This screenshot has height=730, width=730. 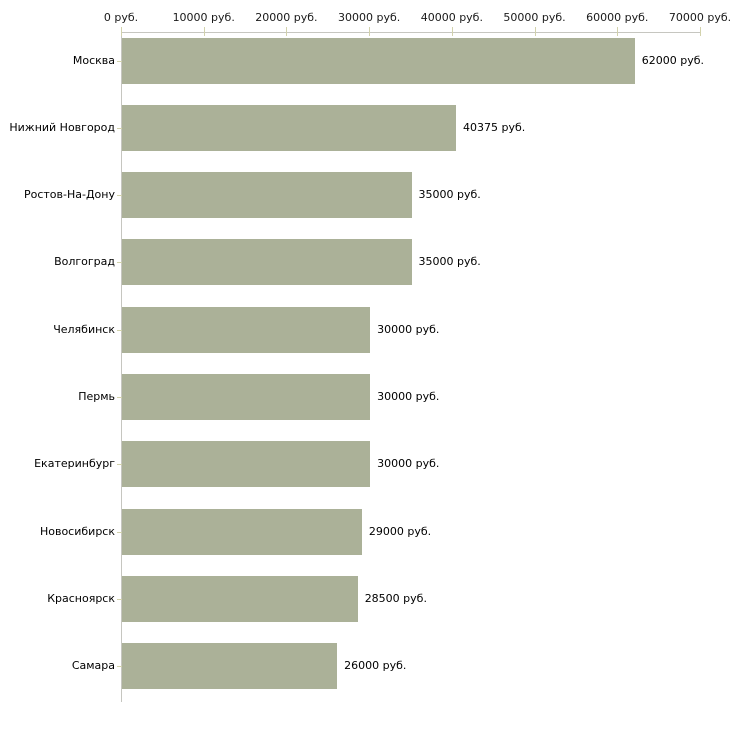 I want to click on bar-value-label: 28500 руб., so click(x=395, y=598).